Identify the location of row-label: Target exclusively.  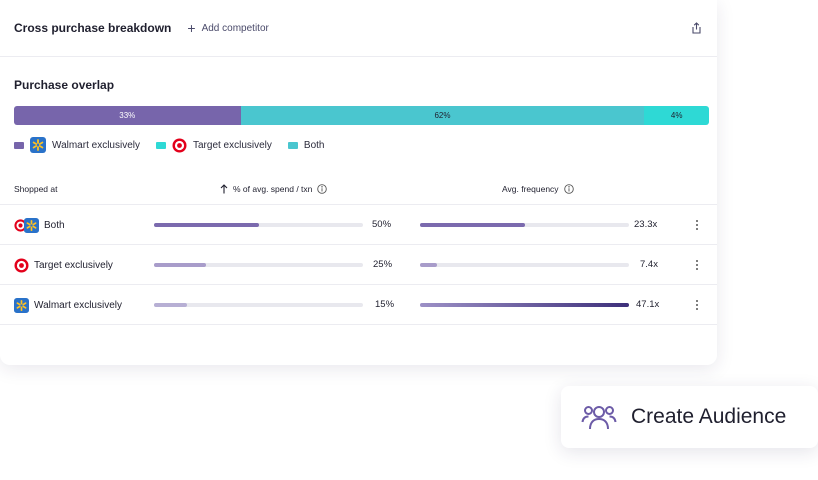
(63, 265).